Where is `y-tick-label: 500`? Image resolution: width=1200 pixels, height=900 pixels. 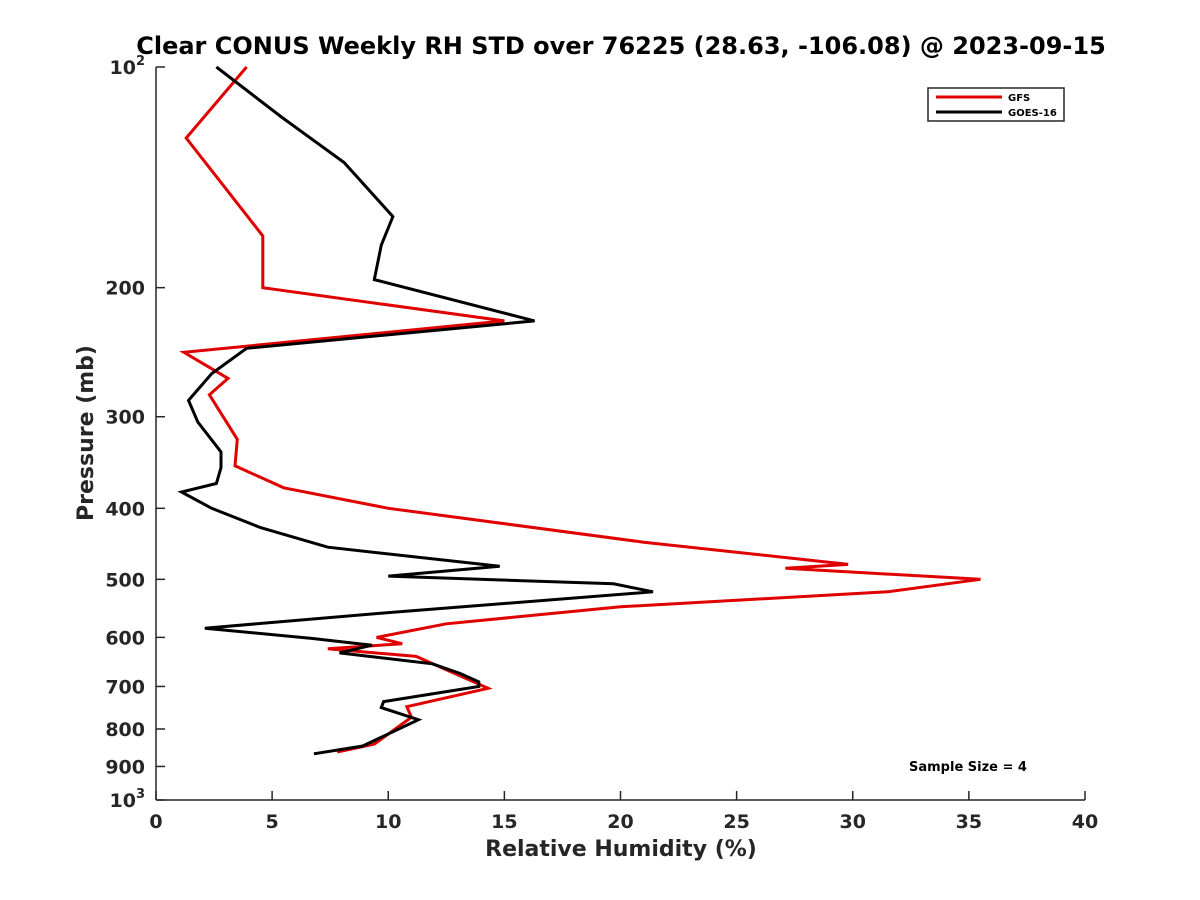
y-tick-label: 500 is located at coordinates (125, 580).